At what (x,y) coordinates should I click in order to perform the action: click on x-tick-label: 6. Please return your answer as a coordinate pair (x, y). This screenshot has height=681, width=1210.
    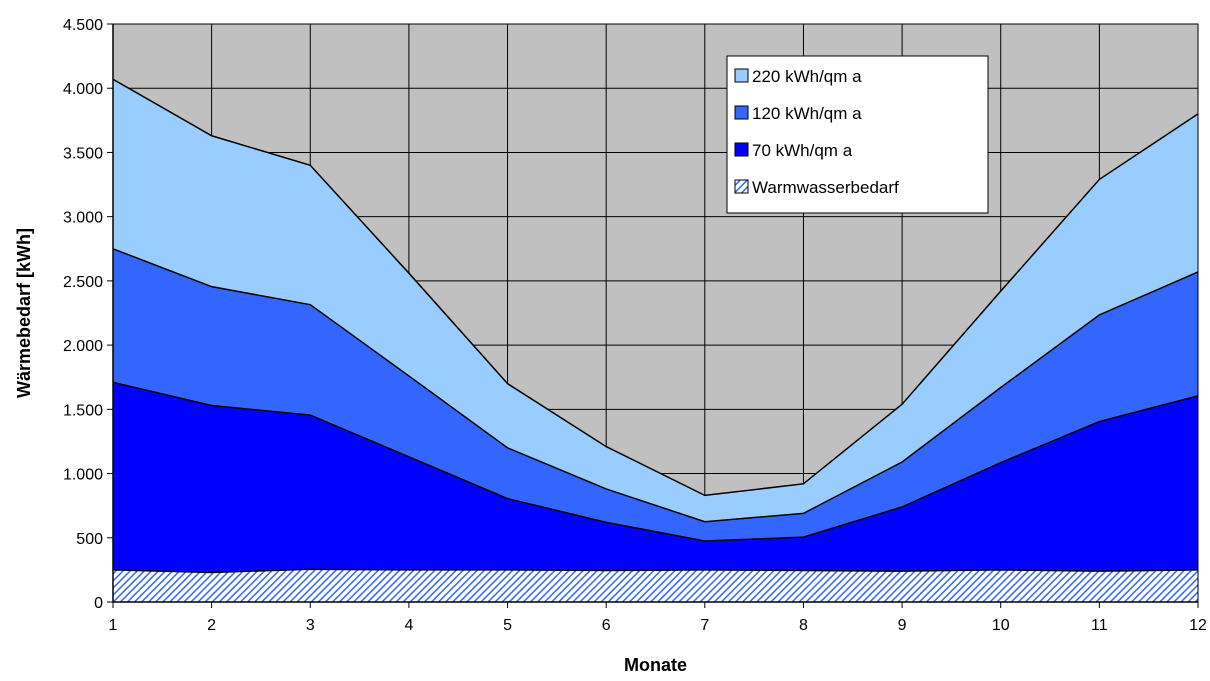
    Looking at the image, I should click on (606, 625).